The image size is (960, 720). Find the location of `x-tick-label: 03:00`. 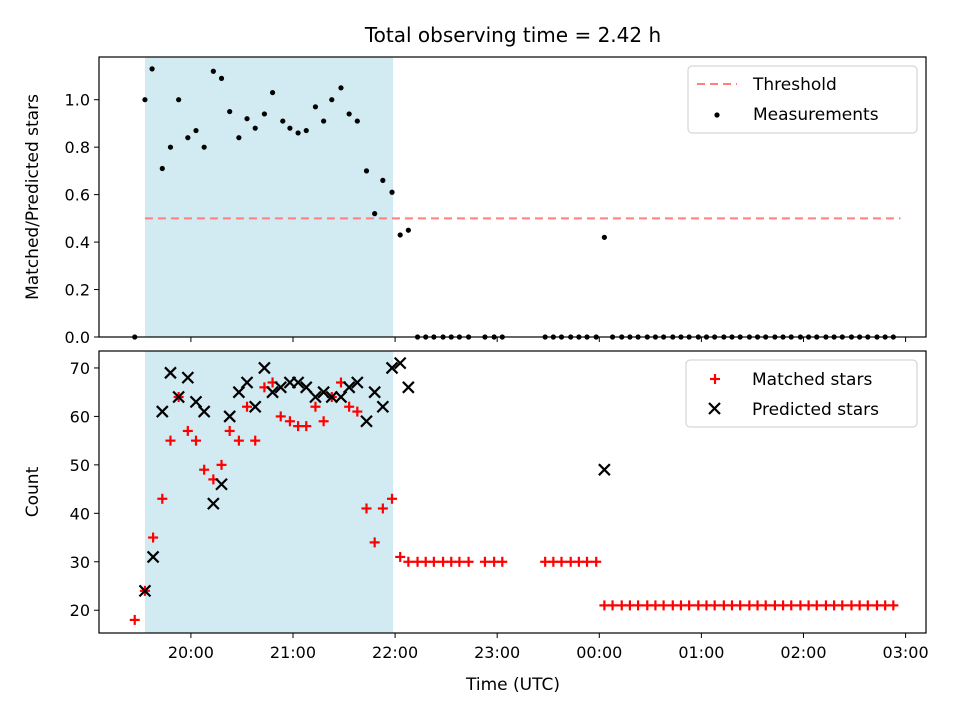

x-tick-label: 03:00 is located at coordinates (906, 652).